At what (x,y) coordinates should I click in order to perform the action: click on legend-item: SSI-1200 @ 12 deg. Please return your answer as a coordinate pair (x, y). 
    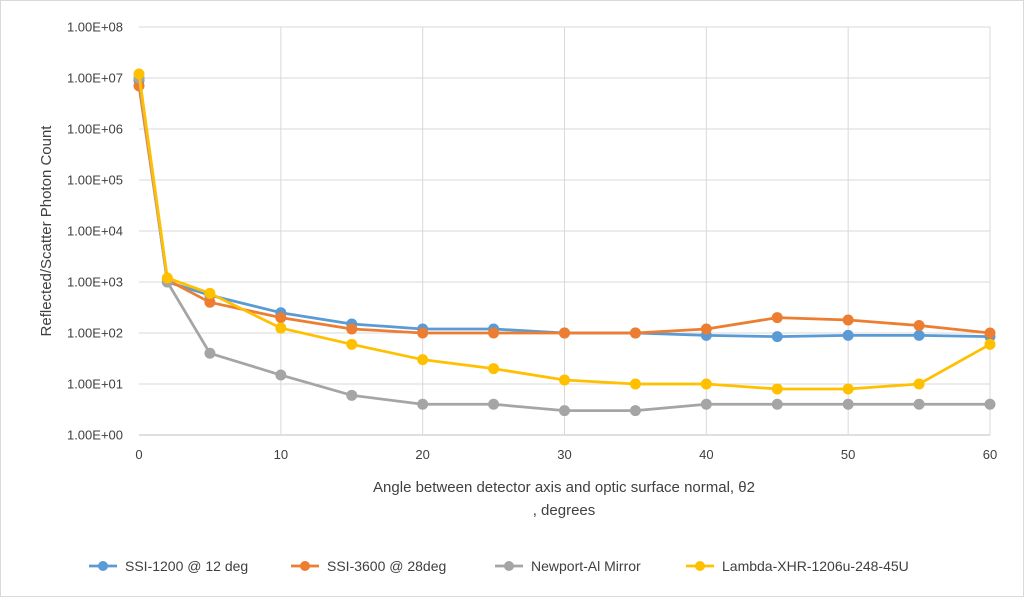
    Looking at the image, I should click on (168, 566).